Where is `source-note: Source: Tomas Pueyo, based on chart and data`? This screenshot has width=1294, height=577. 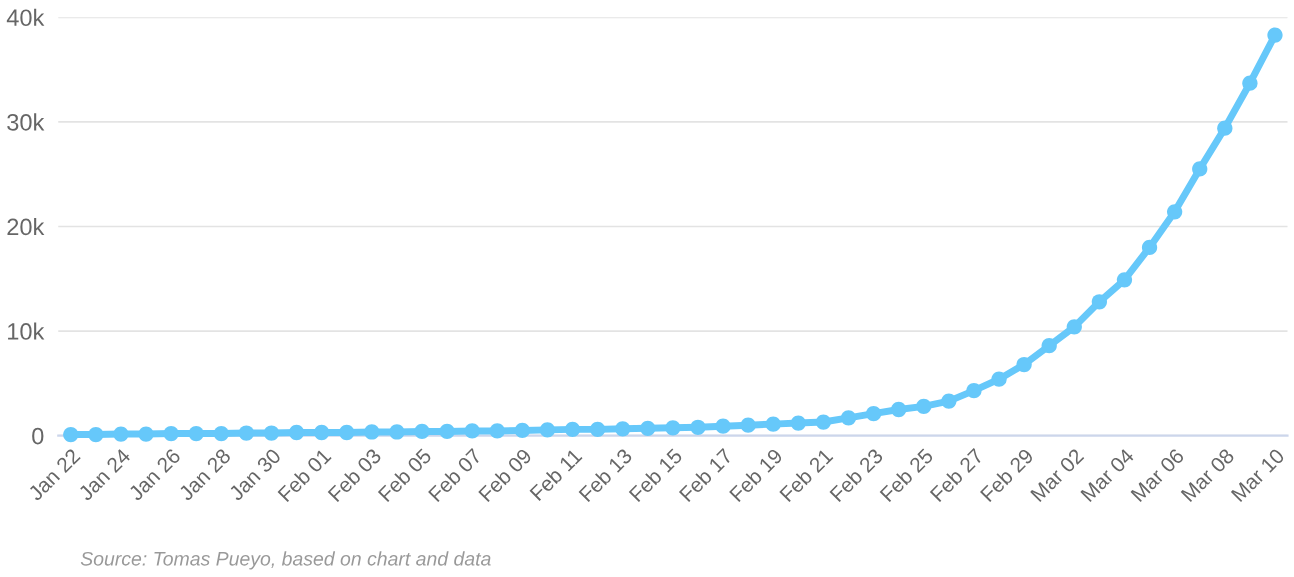 source-note: Source: Tomas Pueyo, based on chart and data is located at coordinates (285, 560).